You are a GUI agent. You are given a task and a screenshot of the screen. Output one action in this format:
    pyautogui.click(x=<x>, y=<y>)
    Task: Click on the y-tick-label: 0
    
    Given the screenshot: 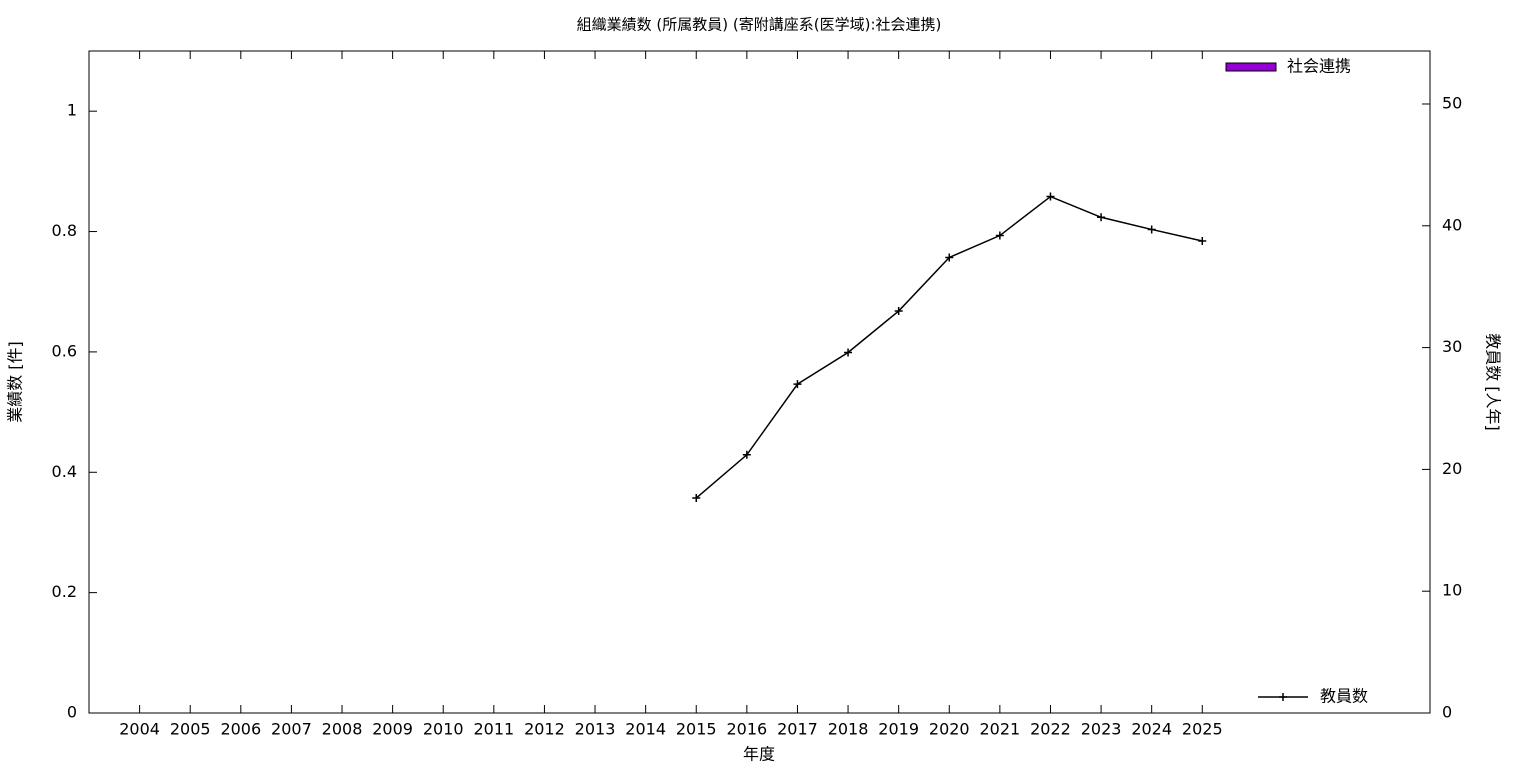 What is the action you would take?
    pyautogui.click(x=72, y=712)
    